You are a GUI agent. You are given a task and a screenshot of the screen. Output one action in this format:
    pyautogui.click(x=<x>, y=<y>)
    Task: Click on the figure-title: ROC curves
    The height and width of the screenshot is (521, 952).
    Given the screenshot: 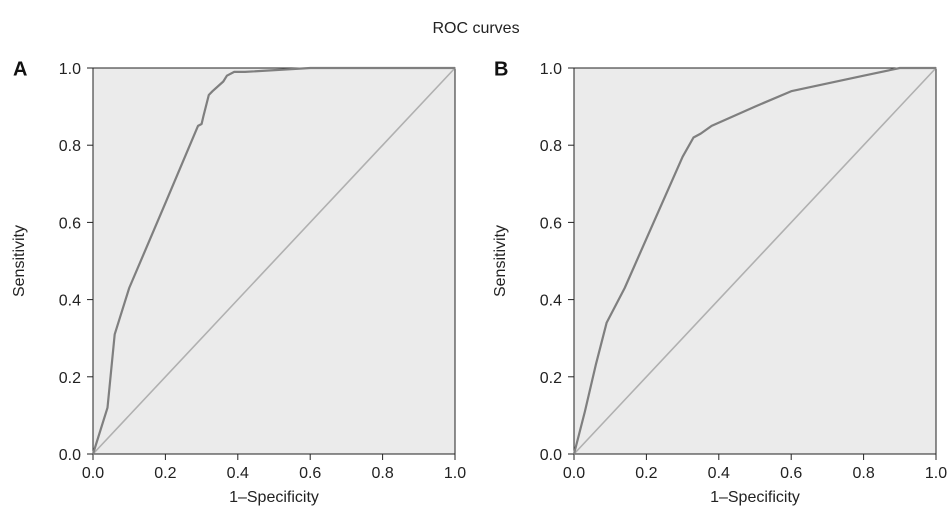 What is the action you would take?
    pyautogui.click(x=475, y=28)
    